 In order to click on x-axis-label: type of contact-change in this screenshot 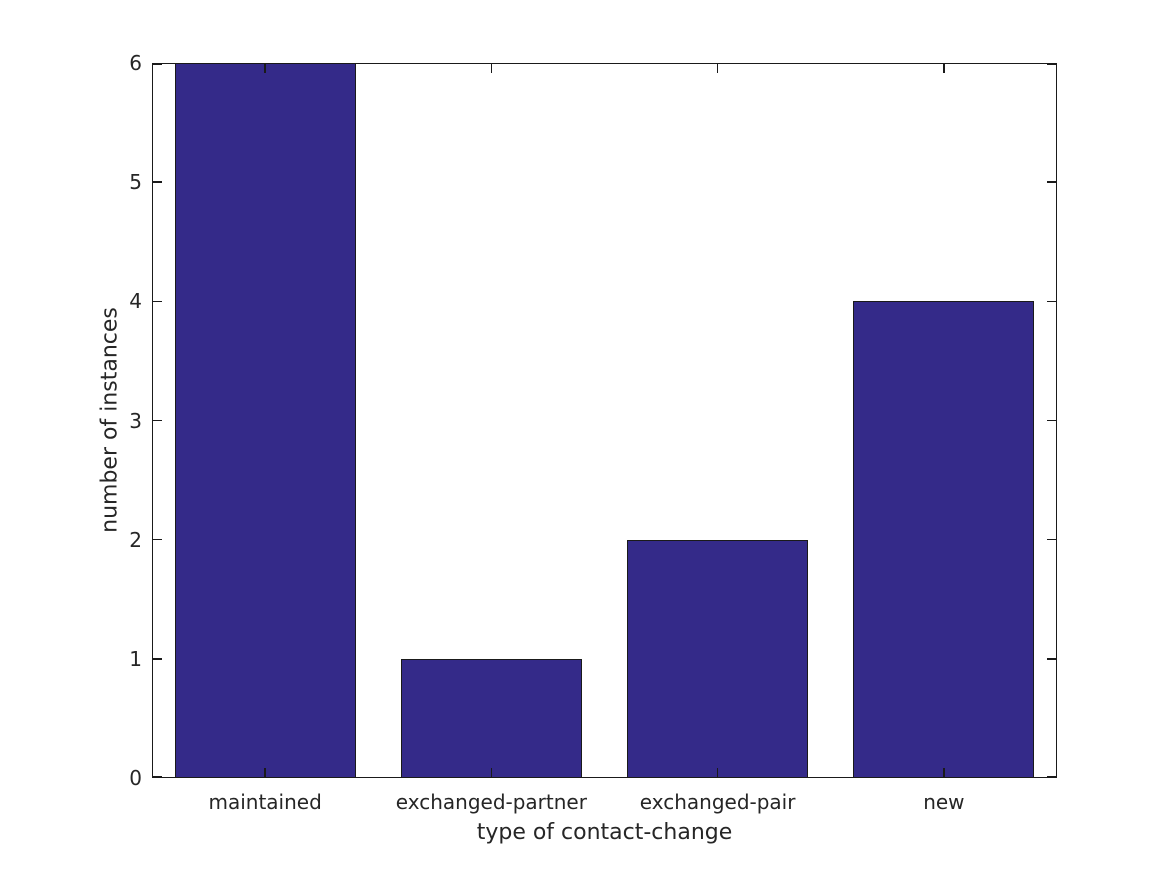, I will do `click(604, 832)`.